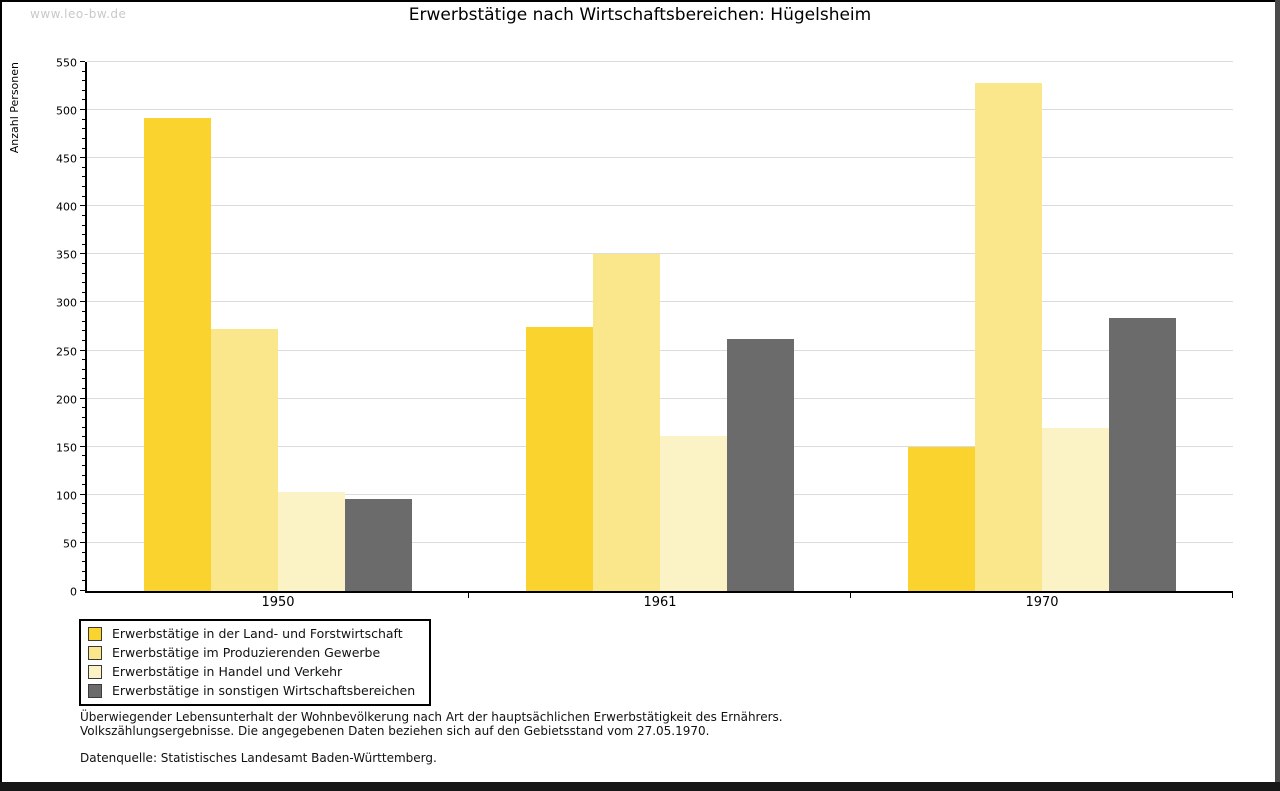 Image resolution: width=1280 pixels, height=791 pixels. I want to click on y-tick-label: 150, so click(66, 448).